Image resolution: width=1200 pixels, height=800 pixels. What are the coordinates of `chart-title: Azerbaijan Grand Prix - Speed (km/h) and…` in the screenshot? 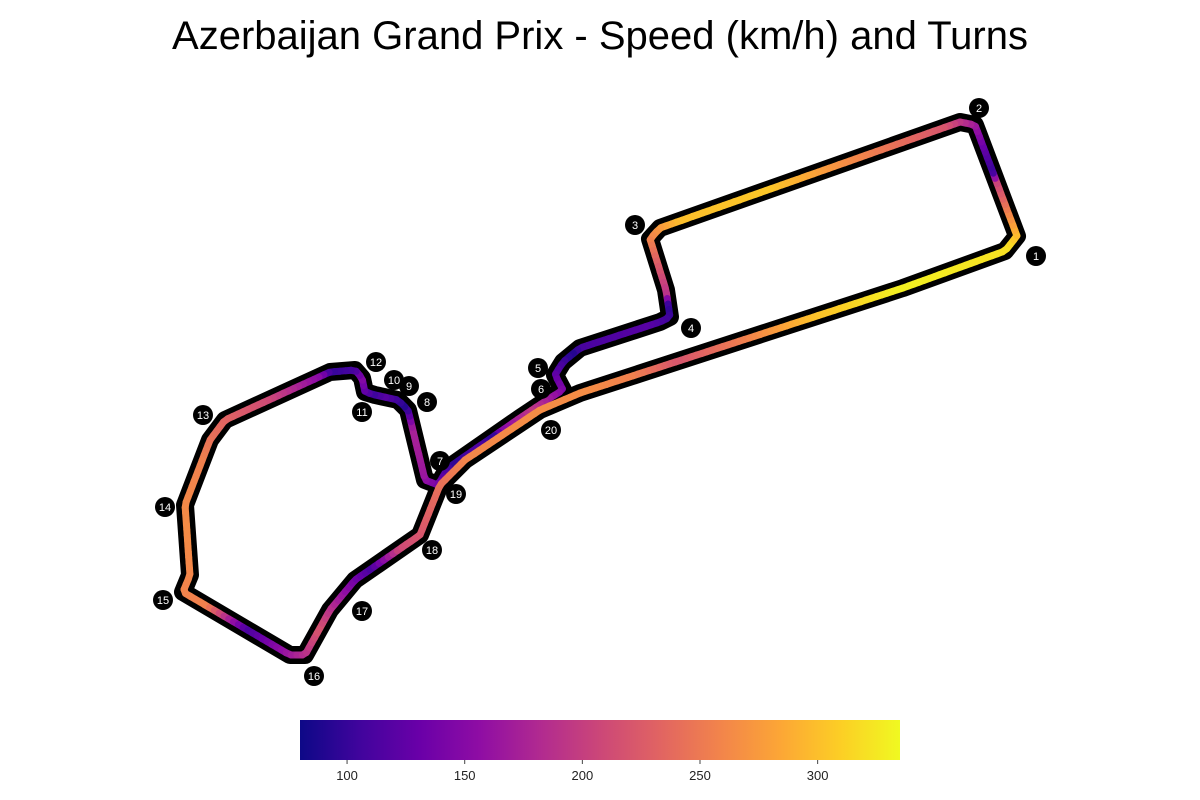 It's located at (600, 36).